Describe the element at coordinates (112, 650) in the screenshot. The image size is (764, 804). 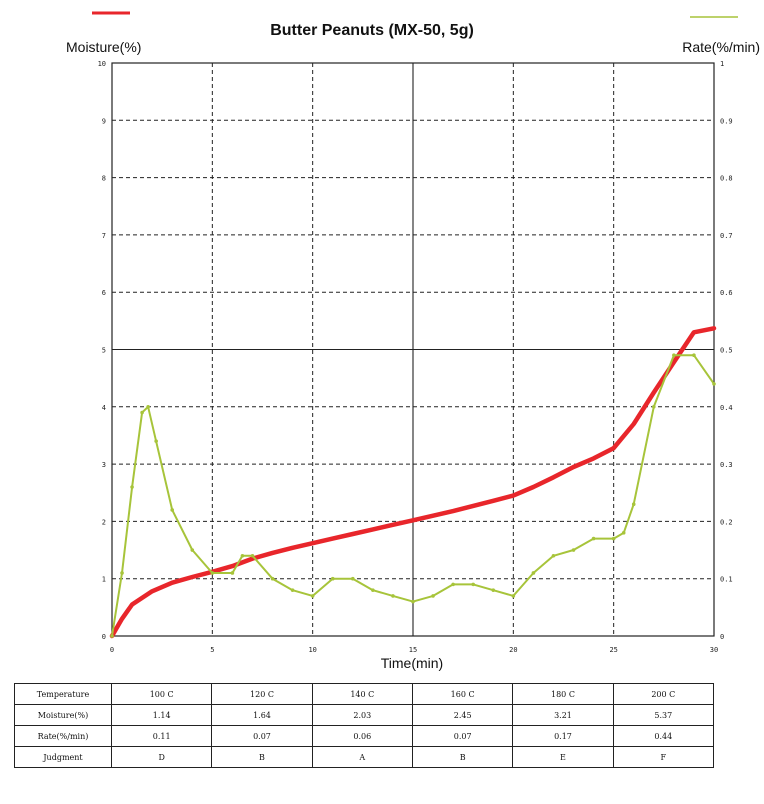
I see `x-tick-label: 0` at that location.